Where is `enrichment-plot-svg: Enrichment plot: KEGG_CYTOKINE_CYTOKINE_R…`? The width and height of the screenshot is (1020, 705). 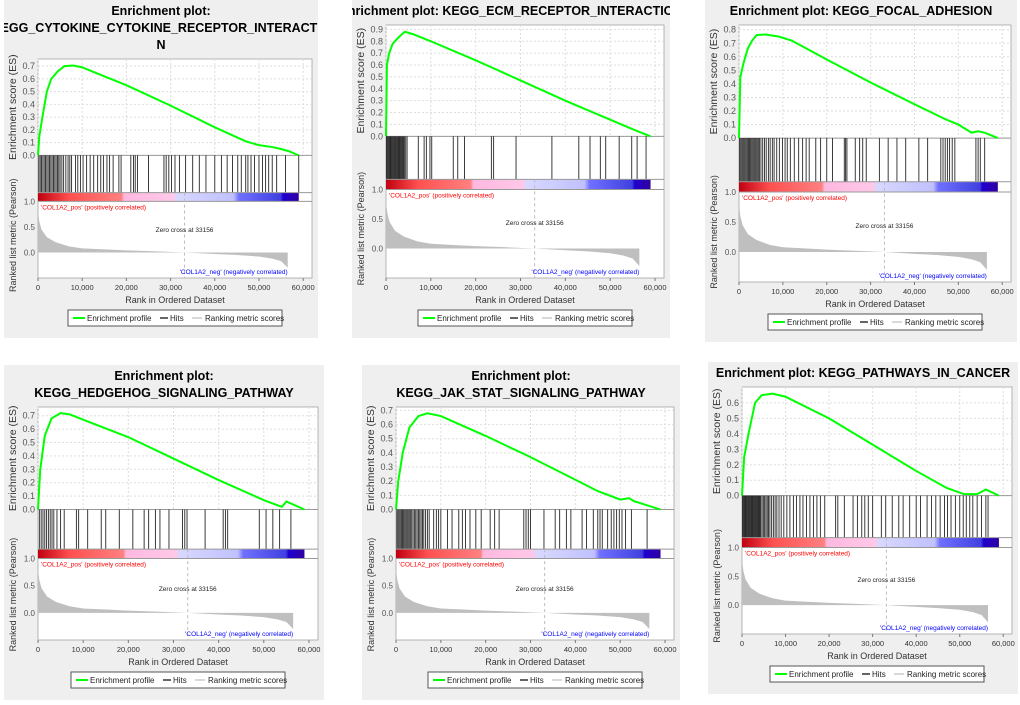
enrichment-plot-svg: Enrichment plot: KEGG_CYTOKINE_CYTOKINE_R… is located at coordinates (165, 165).